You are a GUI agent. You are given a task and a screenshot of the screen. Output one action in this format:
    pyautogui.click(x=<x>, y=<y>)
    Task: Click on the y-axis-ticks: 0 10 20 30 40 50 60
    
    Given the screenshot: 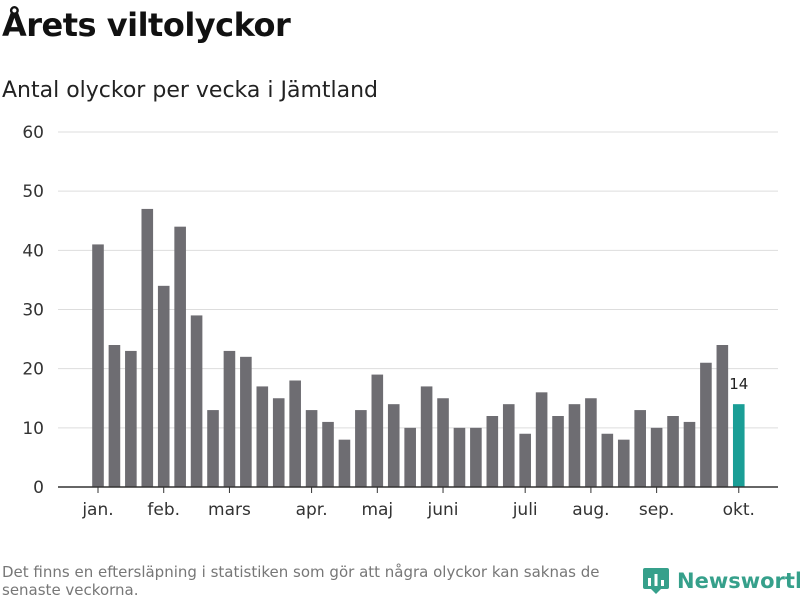 What is the action you would take?
    pyautogui.click(x=33, y=310)
    